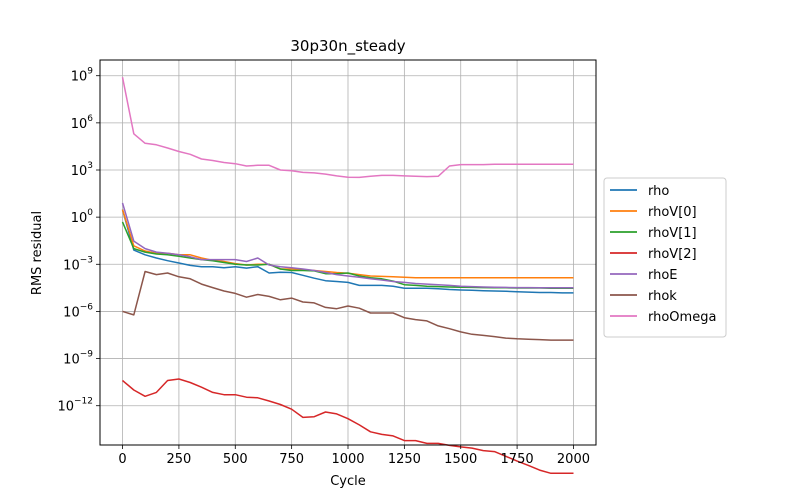 Image resolution: width=800 pixels, height=500 pixels. Describe the element at coordinates (348, 305) in the screenshot. I see `series-line-rhok` at that location.